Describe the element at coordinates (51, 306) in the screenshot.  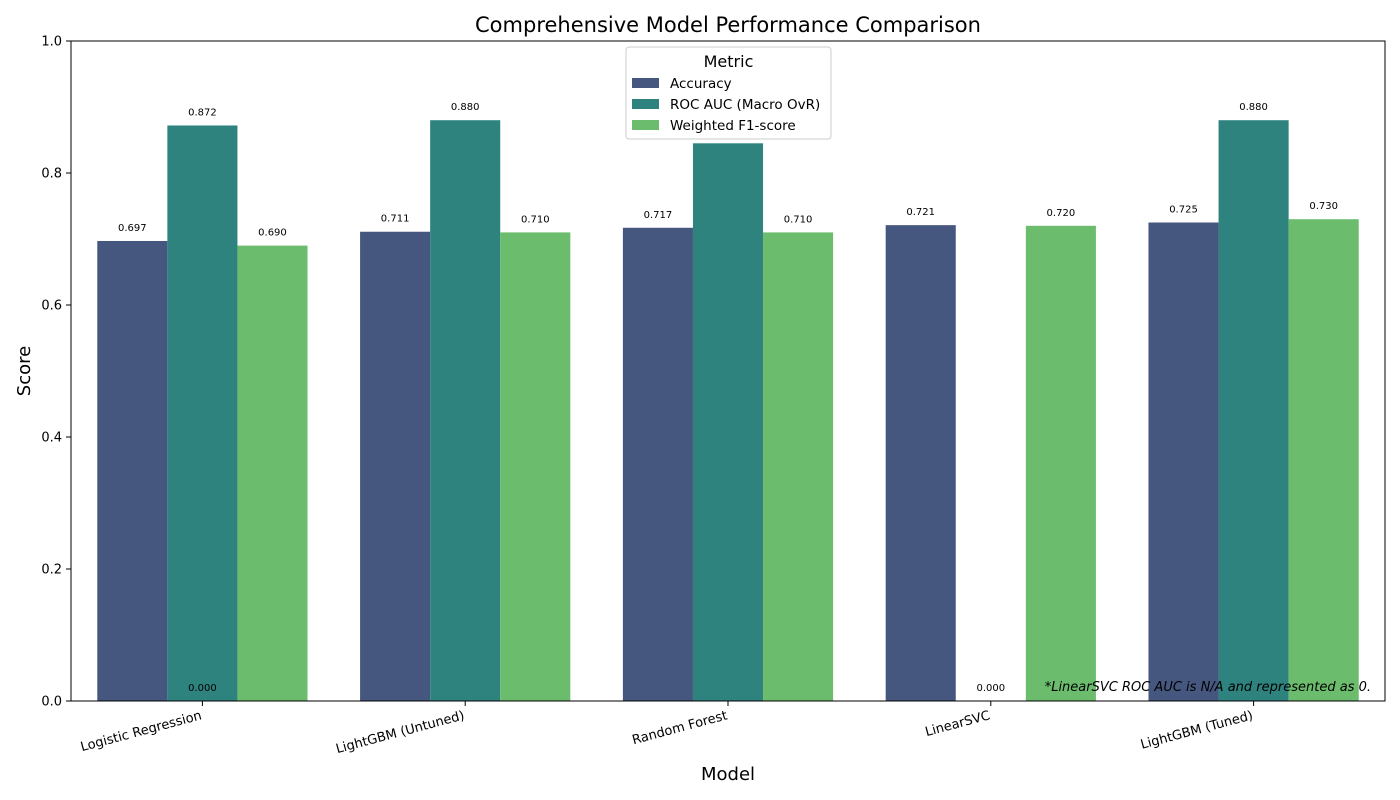
I see `y-tick-label: 0.6` at that location.